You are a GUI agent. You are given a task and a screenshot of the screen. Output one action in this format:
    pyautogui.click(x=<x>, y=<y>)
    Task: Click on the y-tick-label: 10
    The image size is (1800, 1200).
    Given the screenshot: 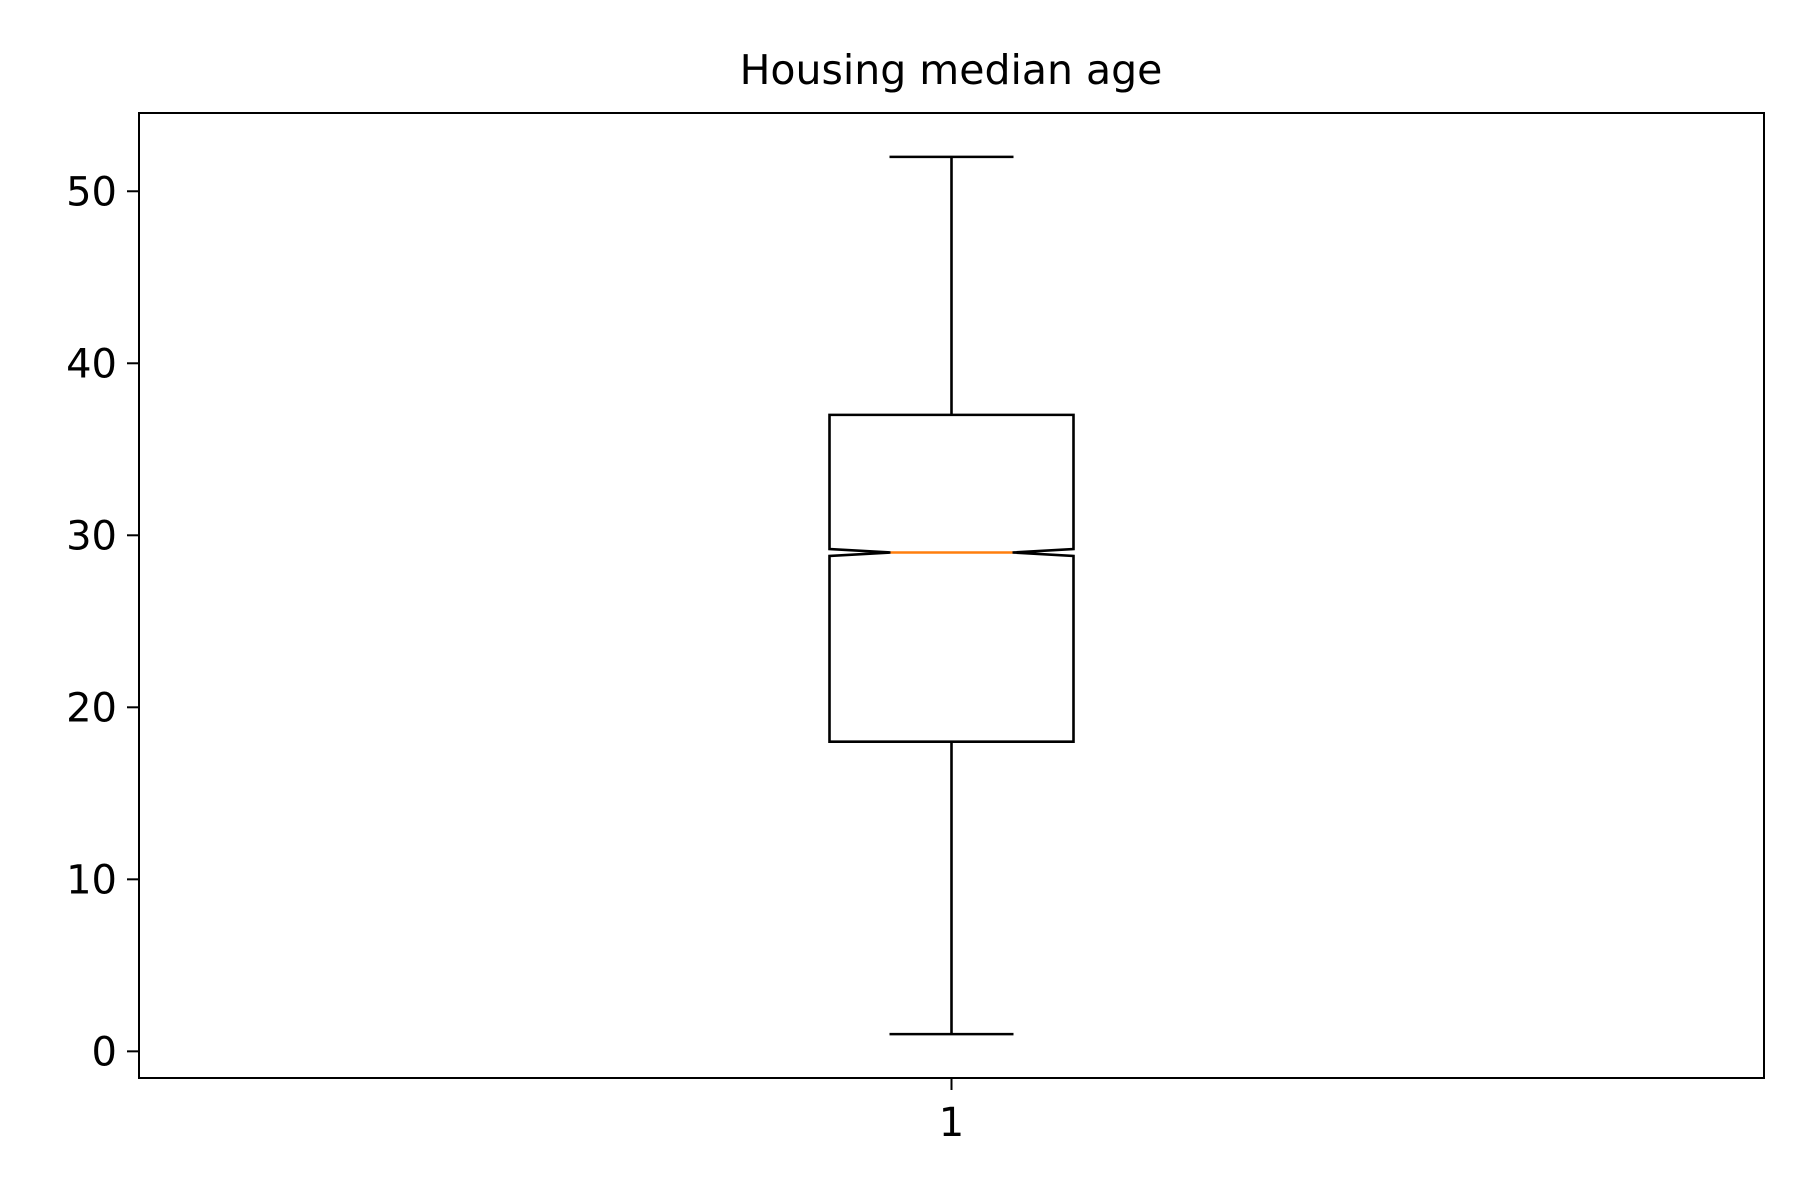 What is the action you would take?
    pyautogui.click(x=91, y=880)
    